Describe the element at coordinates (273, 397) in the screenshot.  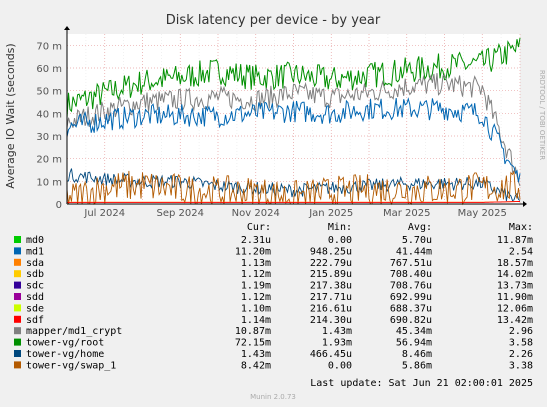
I see `munin-footer: Munin 2.0.73` at that location.